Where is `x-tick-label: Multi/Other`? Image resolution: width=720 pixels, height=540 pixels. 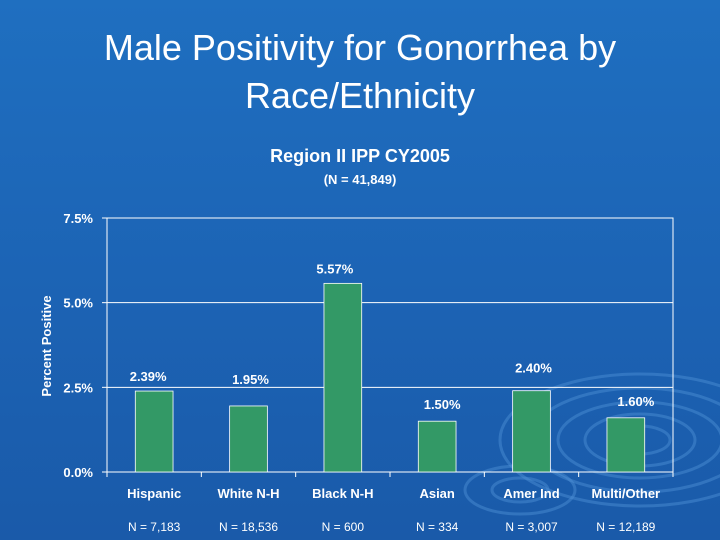
x-tick-label: Multi/Other is located at coordinates (626, 493).